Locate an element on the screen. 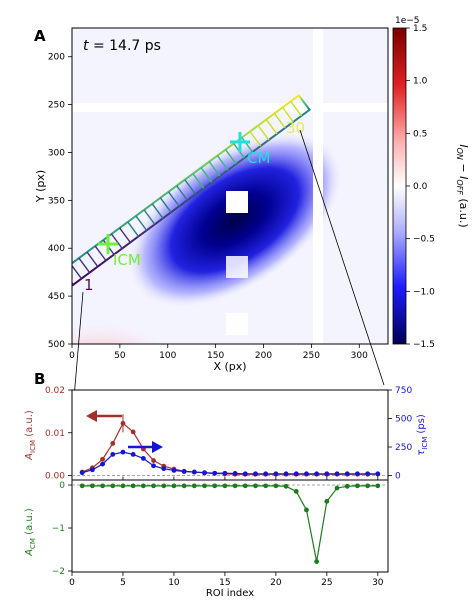 This screenshot has height=609, width=475. time-label: t = 14.7 ps is located at coordinates (122, 46).